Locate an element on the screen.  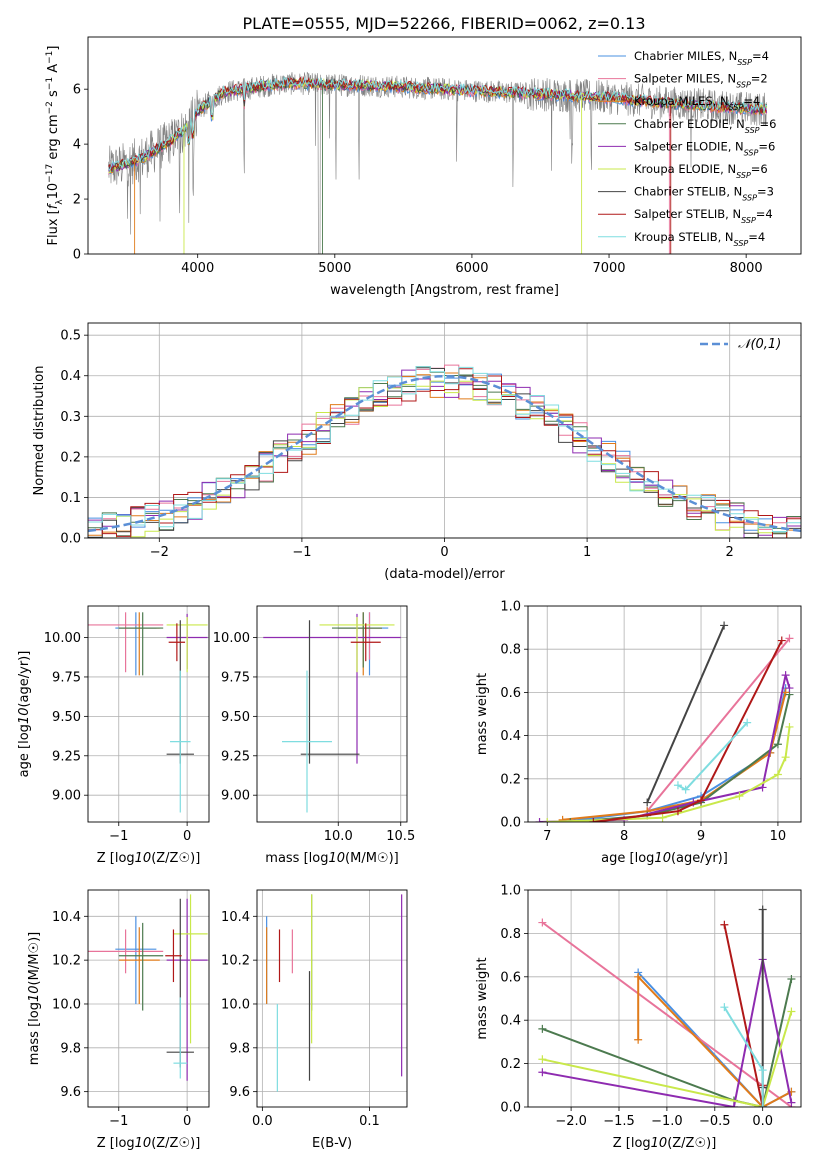
weight-line-kroupa-elodie is located at coordinates (669, 774).